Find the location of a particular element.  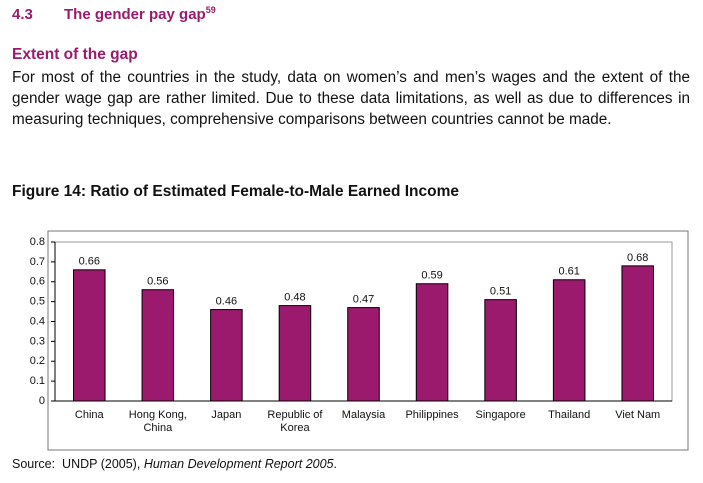

data-label: 0.59 is located at coordinates (431, 276).